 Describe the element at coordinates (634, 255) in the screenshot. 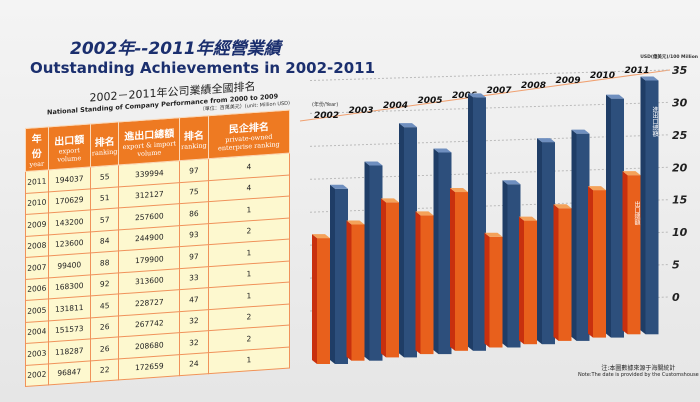

I see `bar-export-2011` at that location.